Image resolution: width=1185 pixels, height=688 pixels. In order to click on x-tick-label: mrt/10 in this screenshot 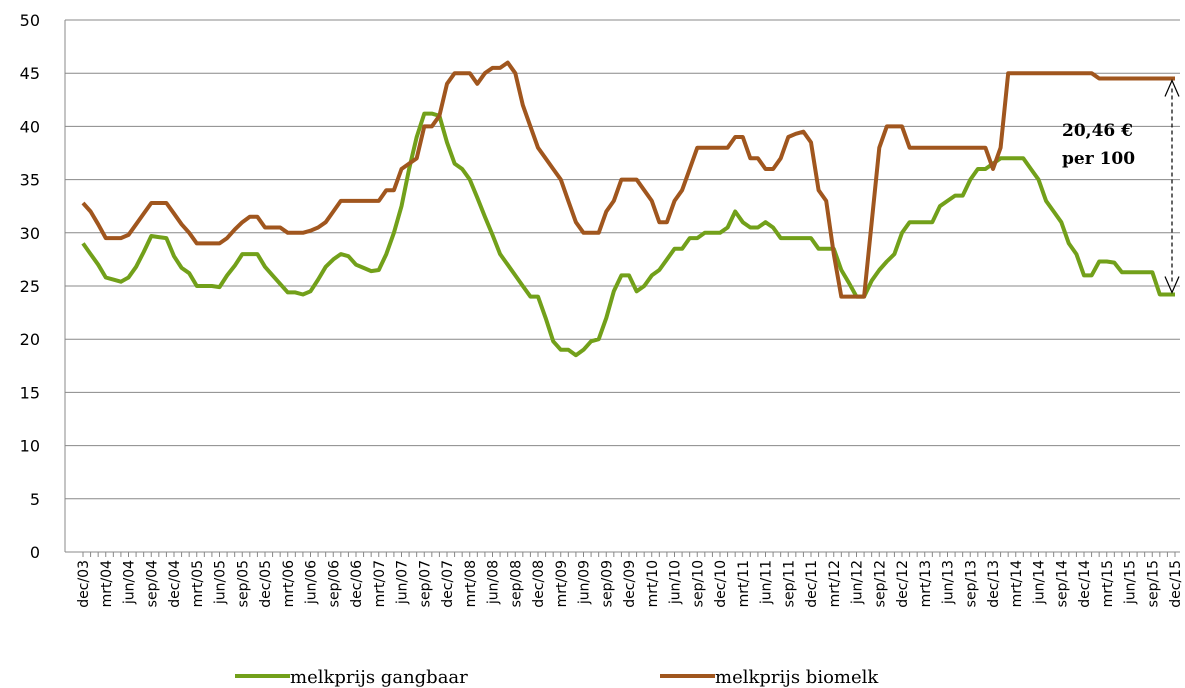, I will do `click(653, 583)`.